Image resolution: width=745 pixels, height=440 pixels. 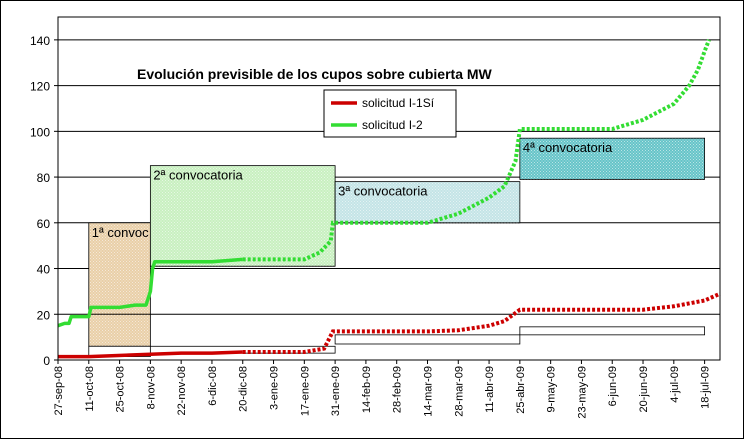 I want to click on x-tick-label: 8-nov-08, so click(x=151, y=387).